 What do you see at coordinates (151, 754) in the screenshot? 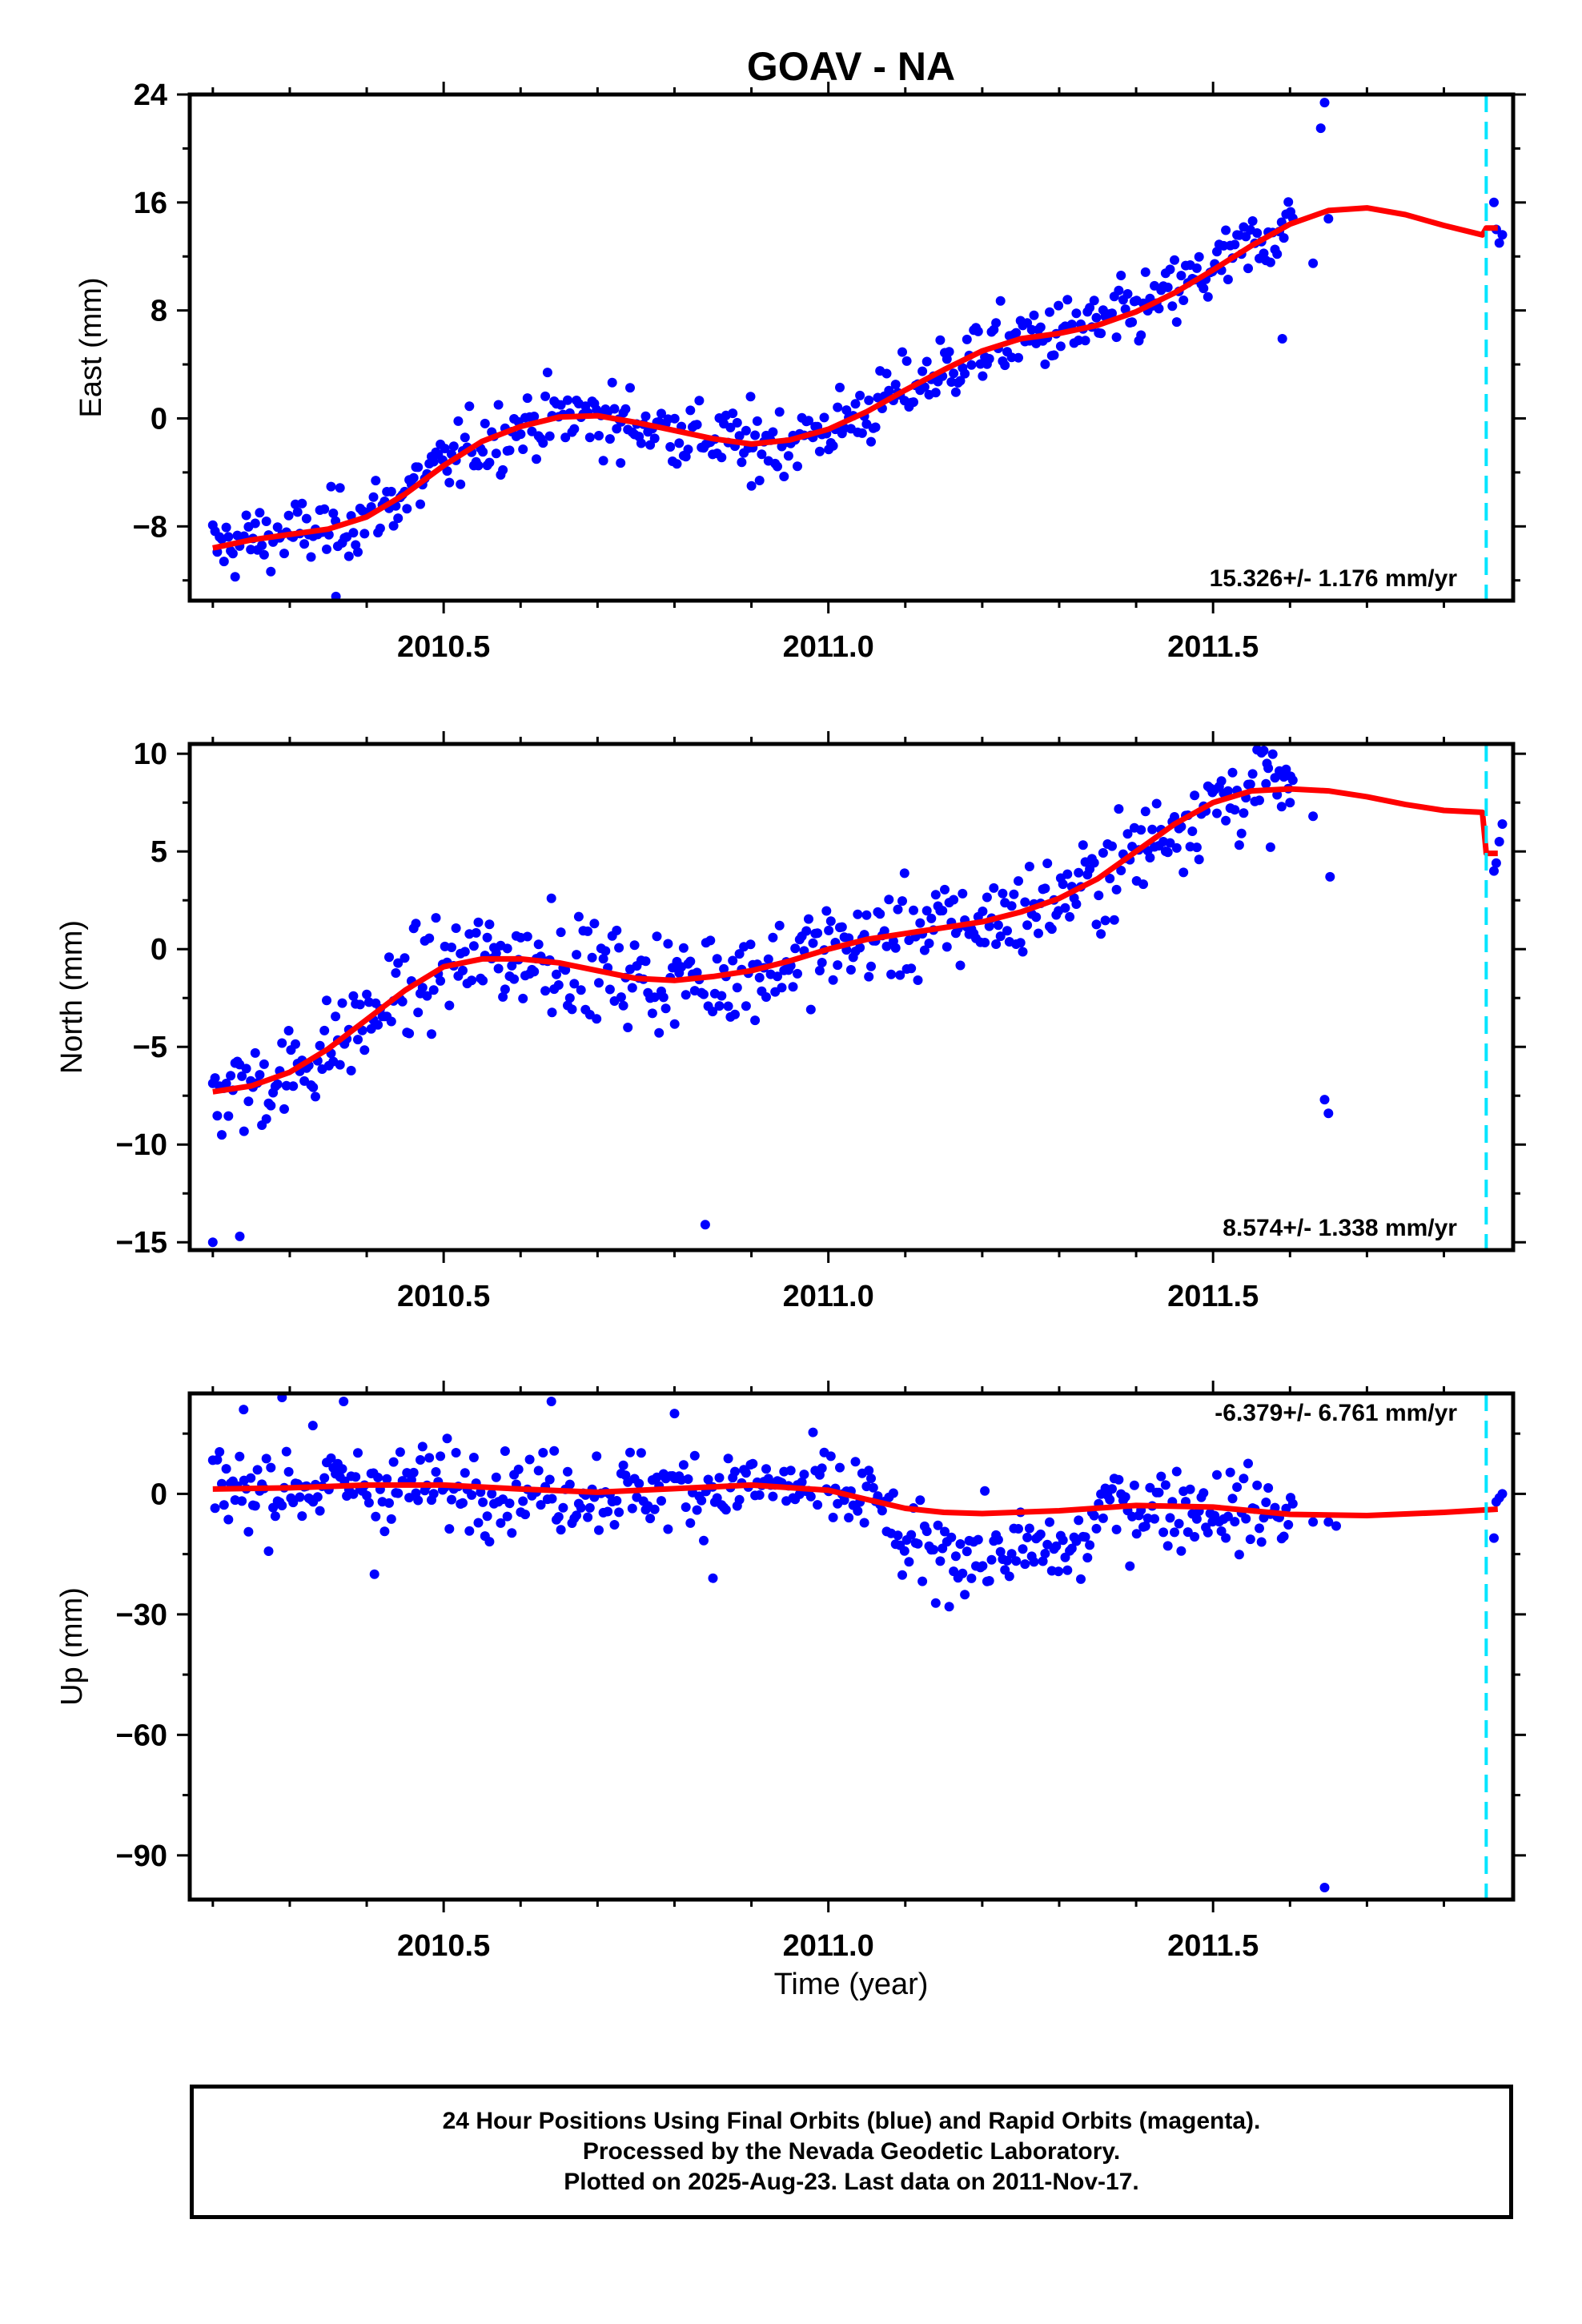
I see `north-y-tick-label: 10` at bounding box center [151, 754].